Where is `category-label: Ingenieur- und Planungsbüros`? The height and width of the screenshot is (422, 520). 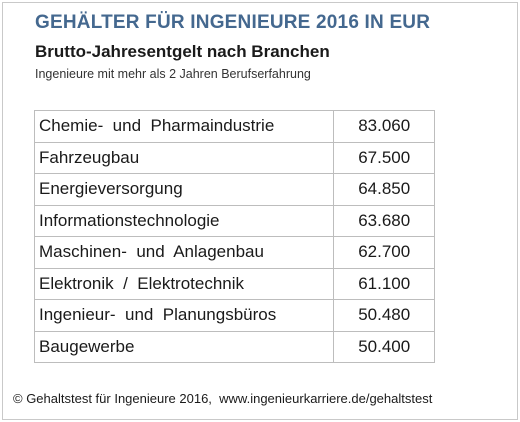
category-label: Ingenieur- und Planungsbüros is located at coordinates (184, 315).